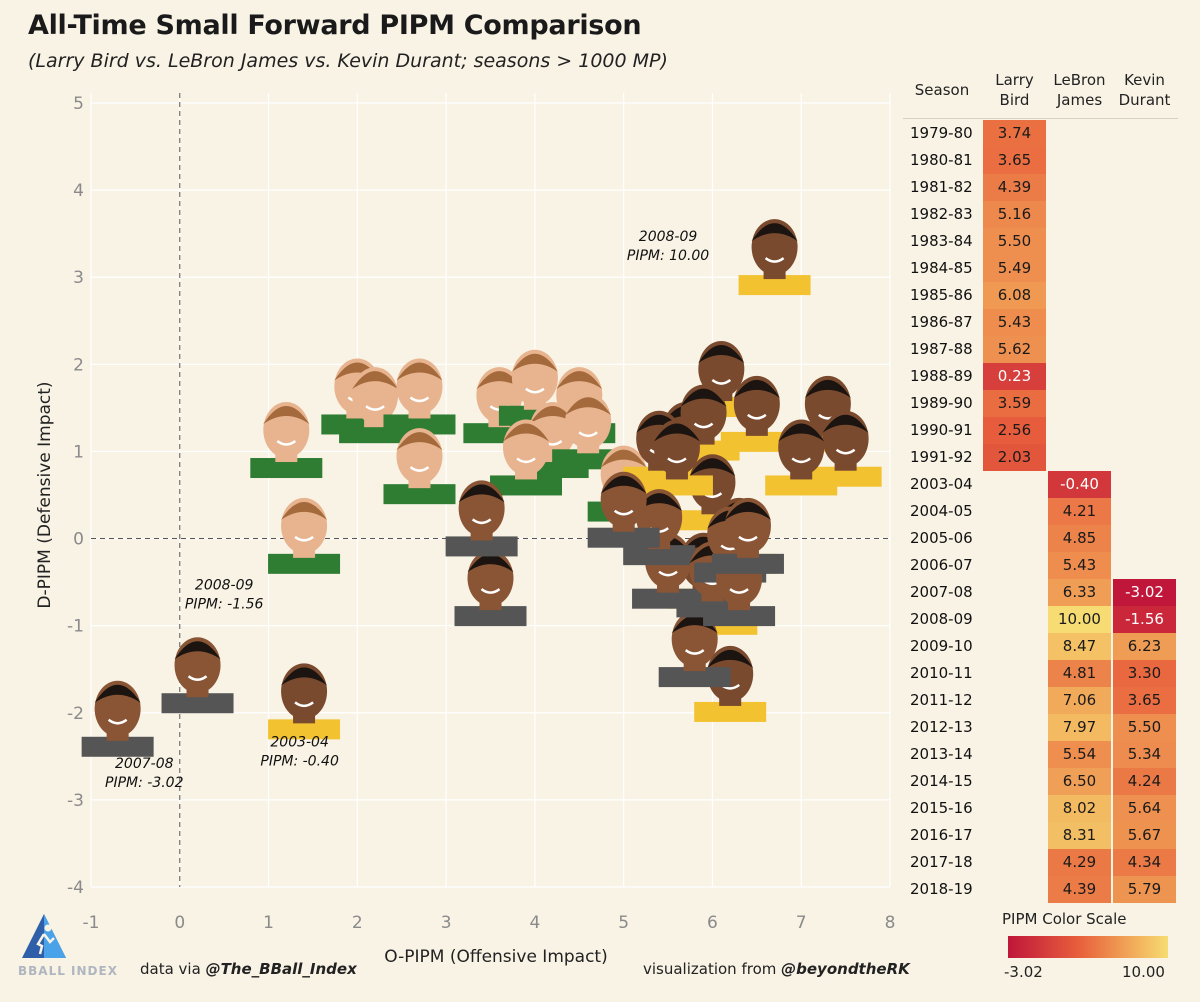 The width and height of the screenshot is (1200, 1002). I want to click on pipm-cell-durant: 4.34, so click(1144, 862).